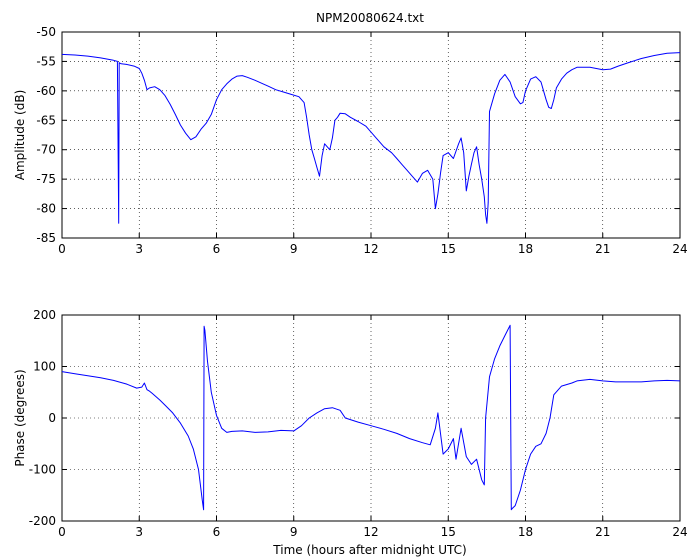  I want to click on y-tick-label: -200, so click(42, 521).